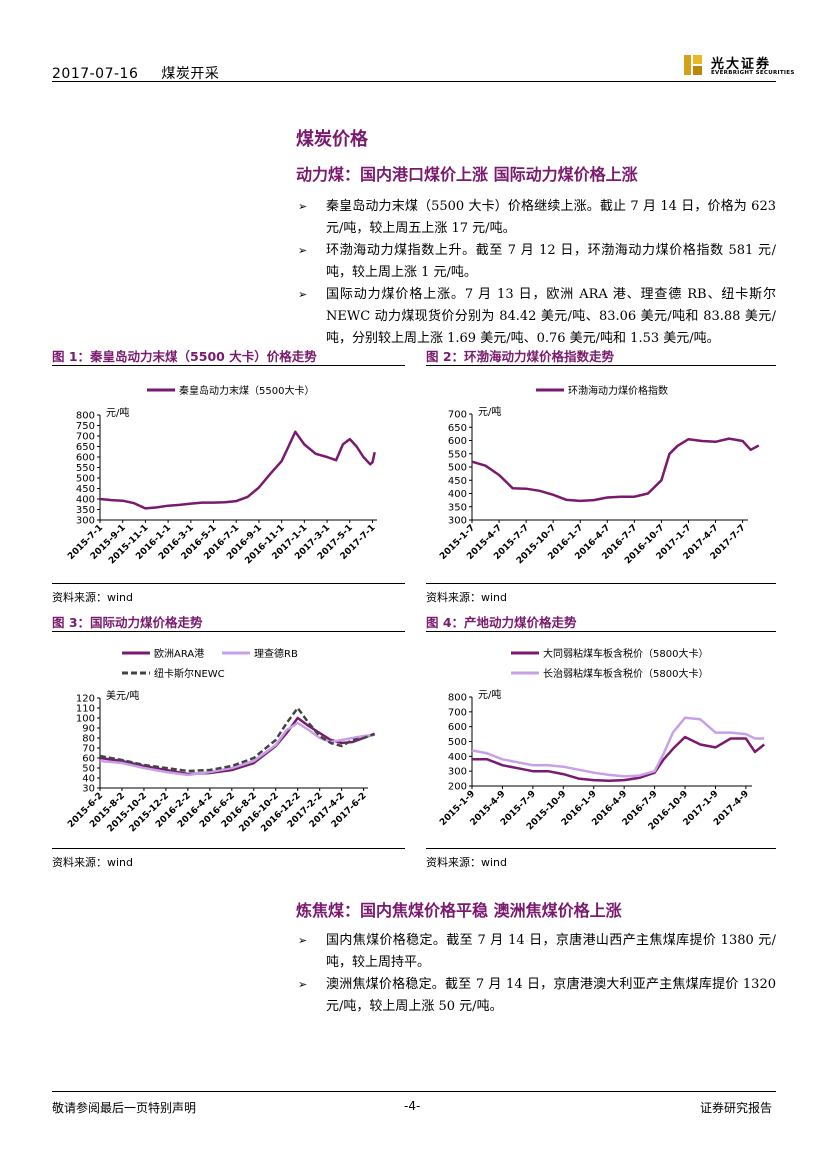  What do you see at coordinates (601, 631) in the screenshot?
I see `fig4-top-line` at bounding box center [601, 631].